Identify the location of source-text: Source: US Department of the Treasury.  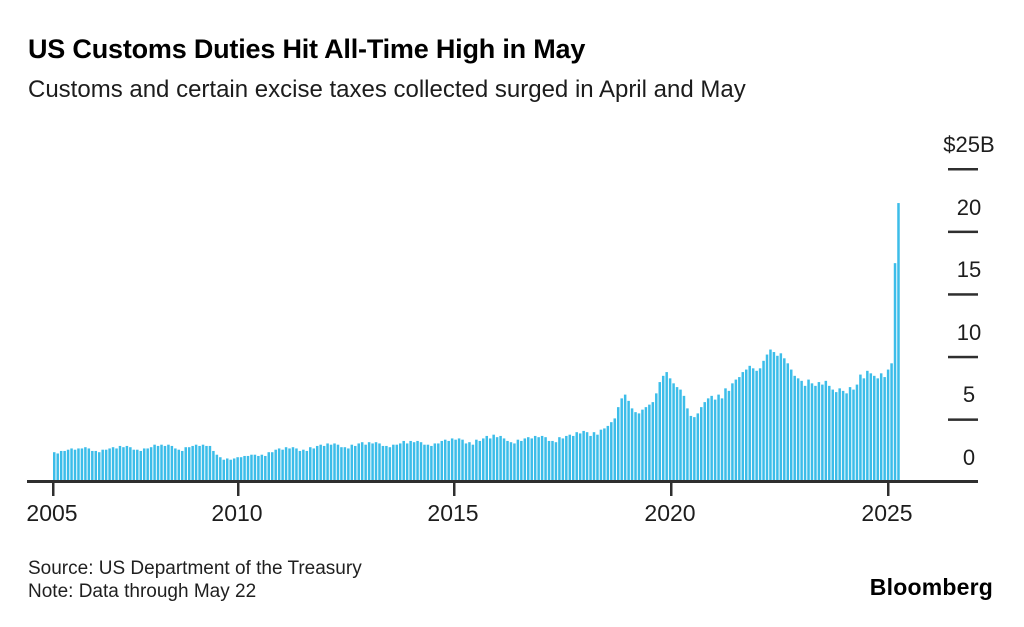
(195, 568).